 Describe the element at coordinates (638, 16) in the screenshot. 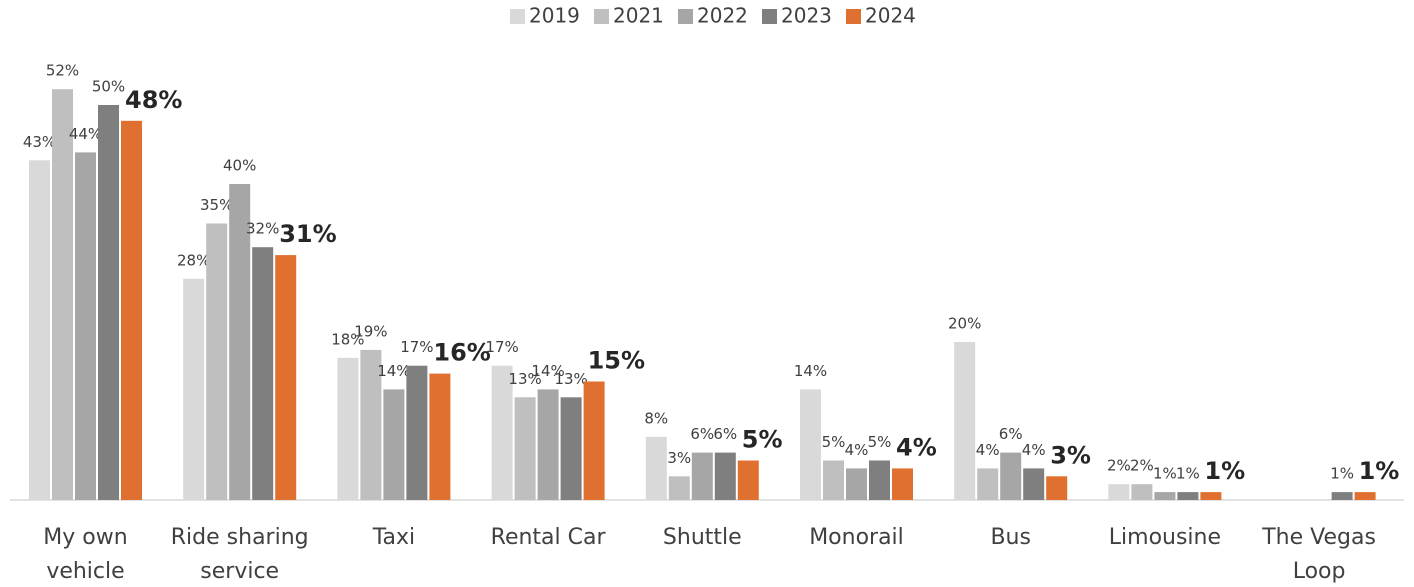

I see `legend-label: 2021` at that location.